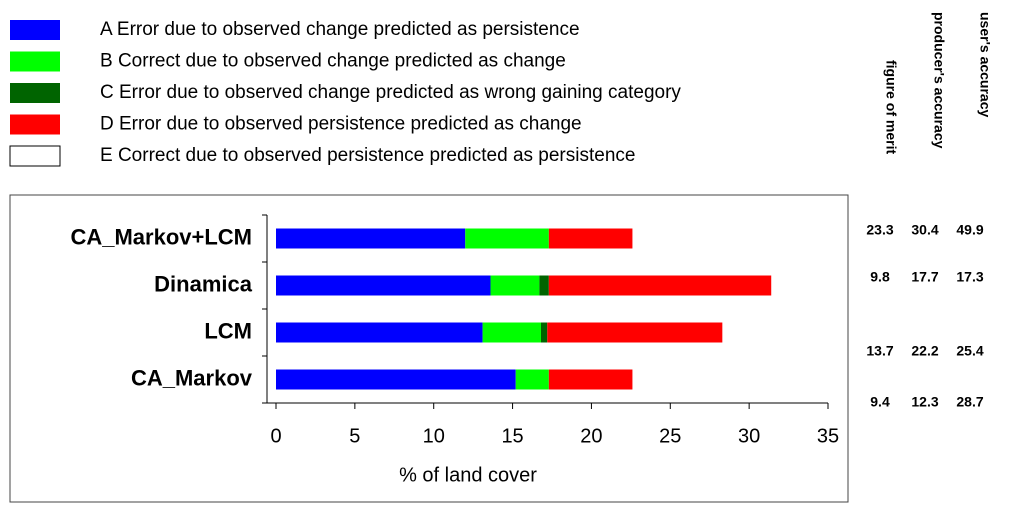  What do you see at coordinates (828, 436) in the screenshot?
I see `x-tick-label: 35` at bounding box center [828, 436].